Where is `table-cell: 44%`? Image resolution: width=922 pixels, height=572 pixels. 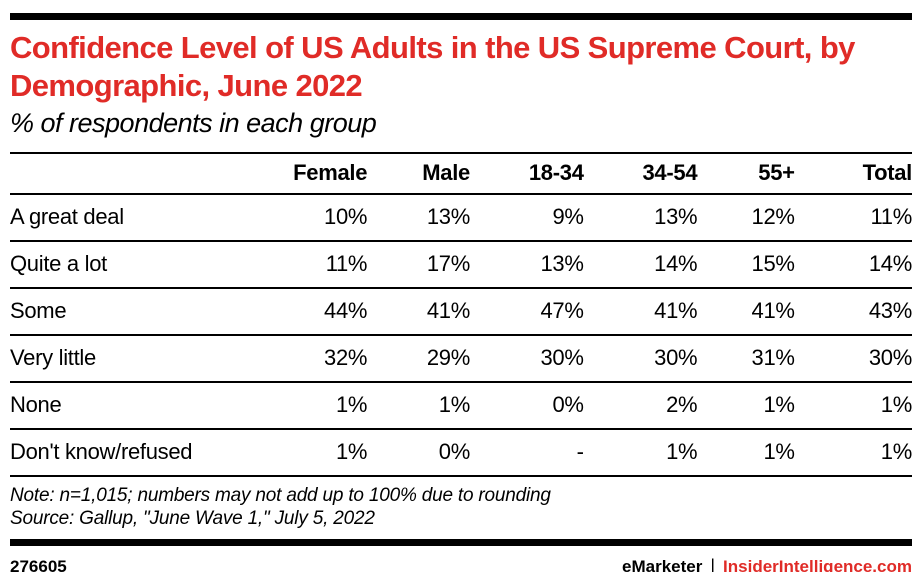 table-cell: 44% is located at coordinates (308, 312).